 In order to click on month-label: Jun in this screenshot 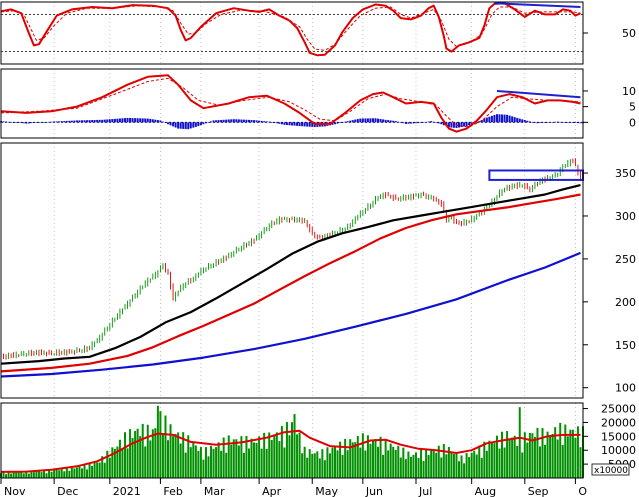, I will do `click(374, 491)`.